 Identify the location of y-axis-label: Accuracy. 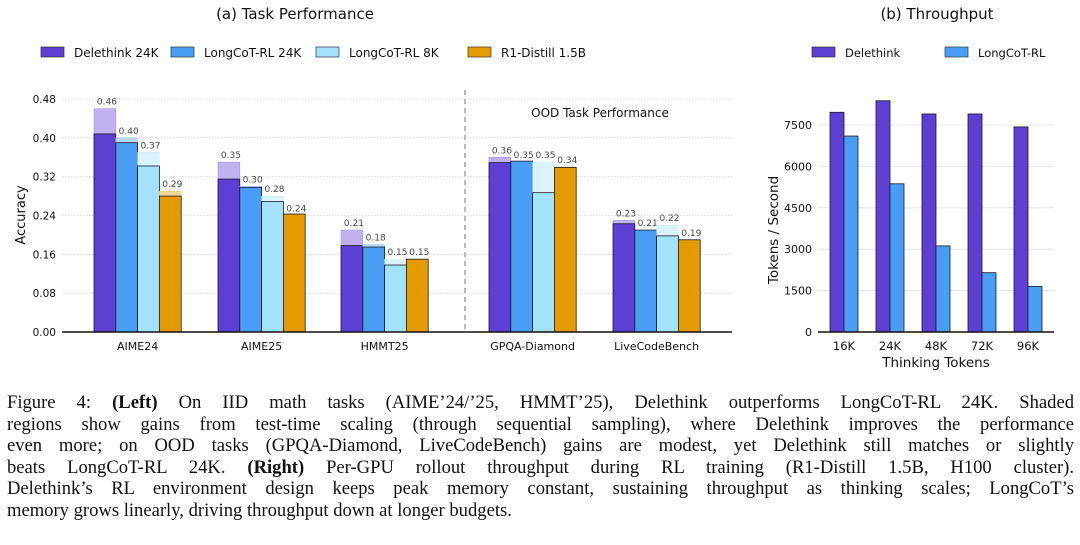
(21, 215).